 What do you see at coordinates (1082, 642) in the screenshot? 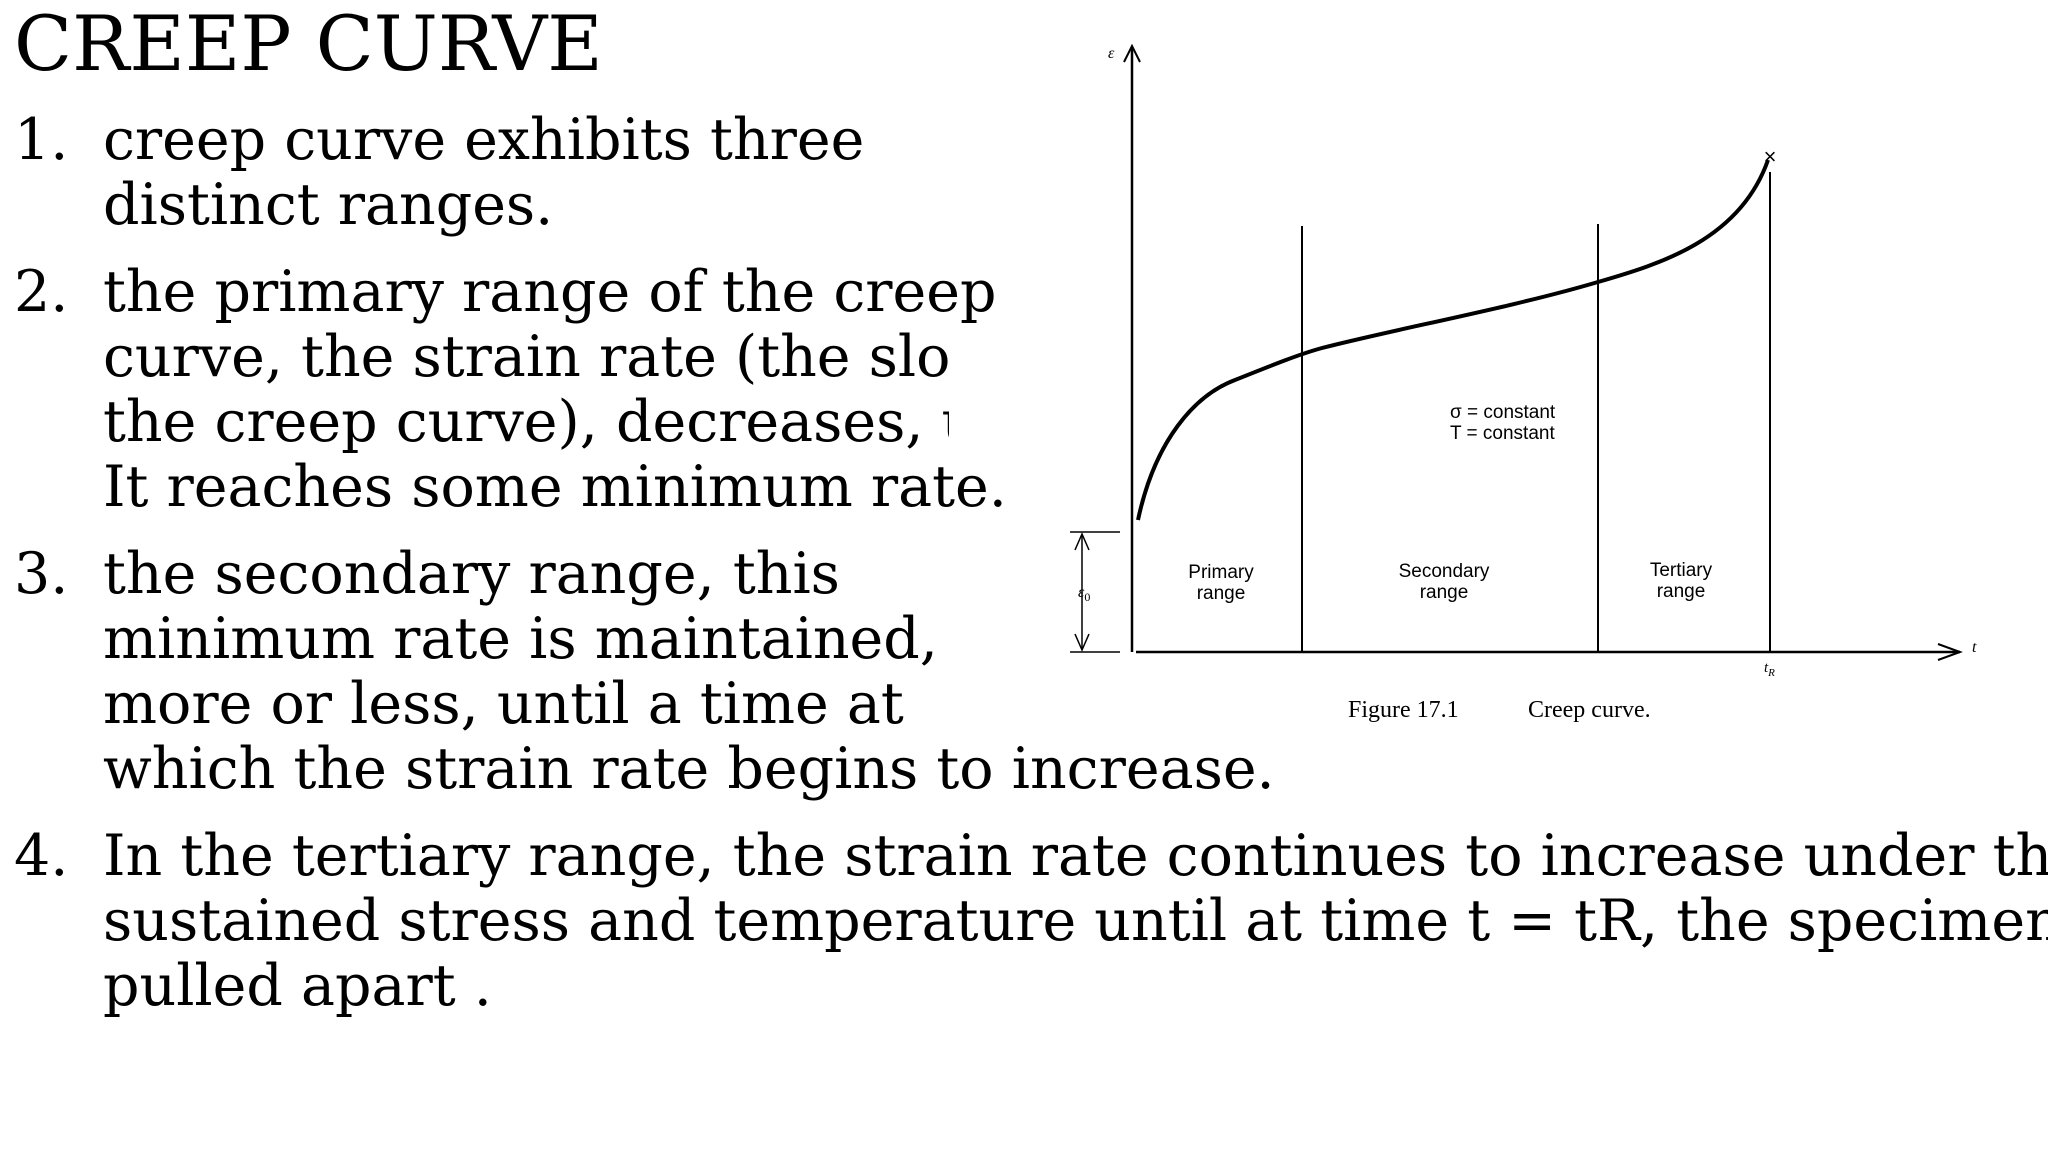
I see `epsilon0-arrow-down` at bounding box center [1082, 642].